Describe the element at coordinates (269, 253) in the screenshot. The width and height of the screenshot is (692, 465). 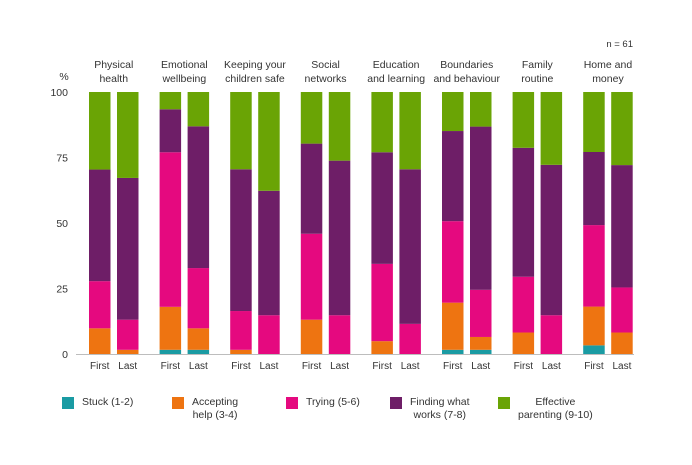
I see `bar-segment-g2-last-s3` at that location.